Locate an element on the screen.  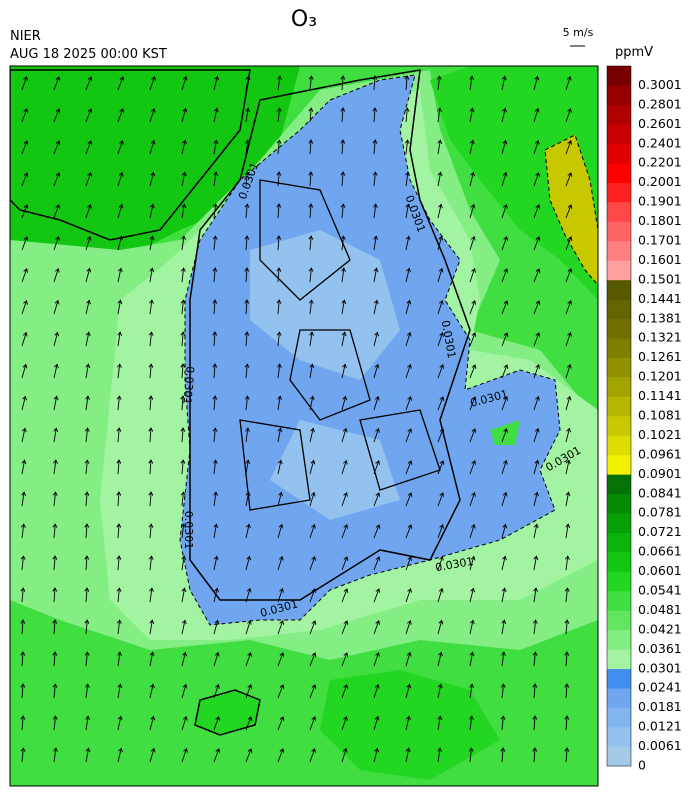
colorbar-tick-label: 0.0721 is located at coordinates (660, 531).